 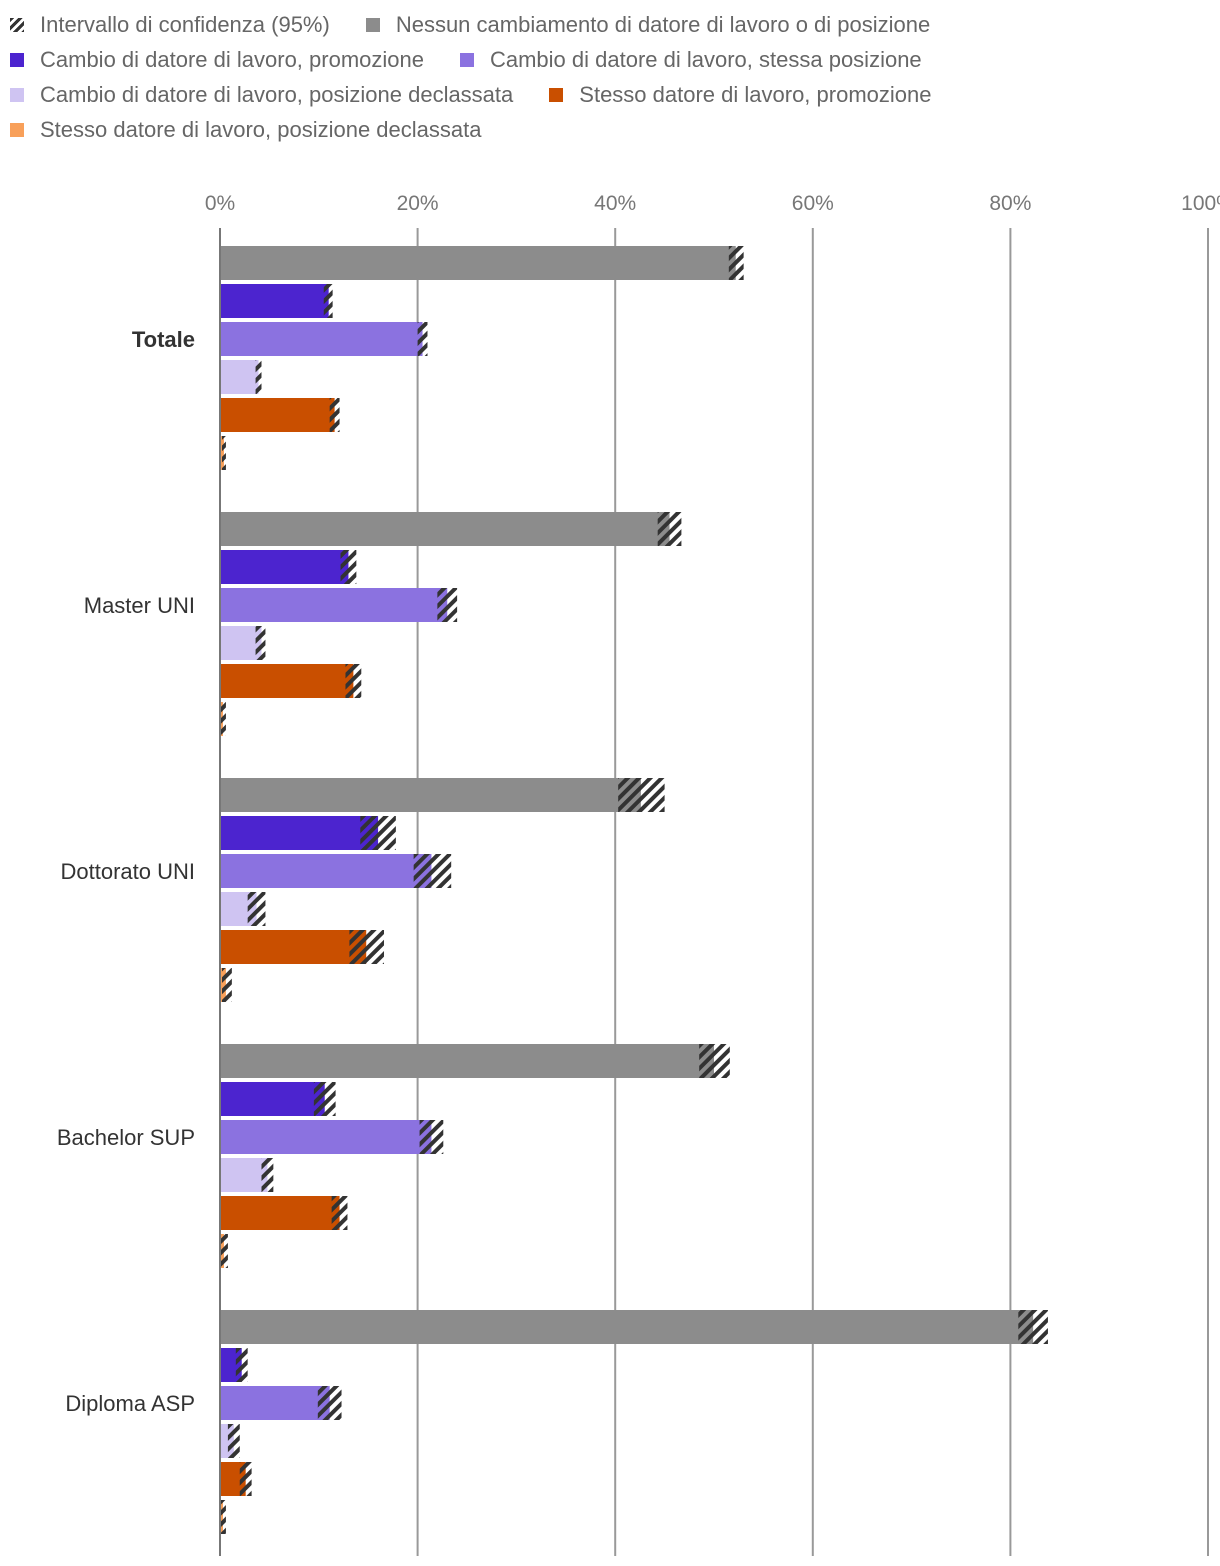 I want to click on category-label: Diploma ASP, so click(x=130, y=1403).